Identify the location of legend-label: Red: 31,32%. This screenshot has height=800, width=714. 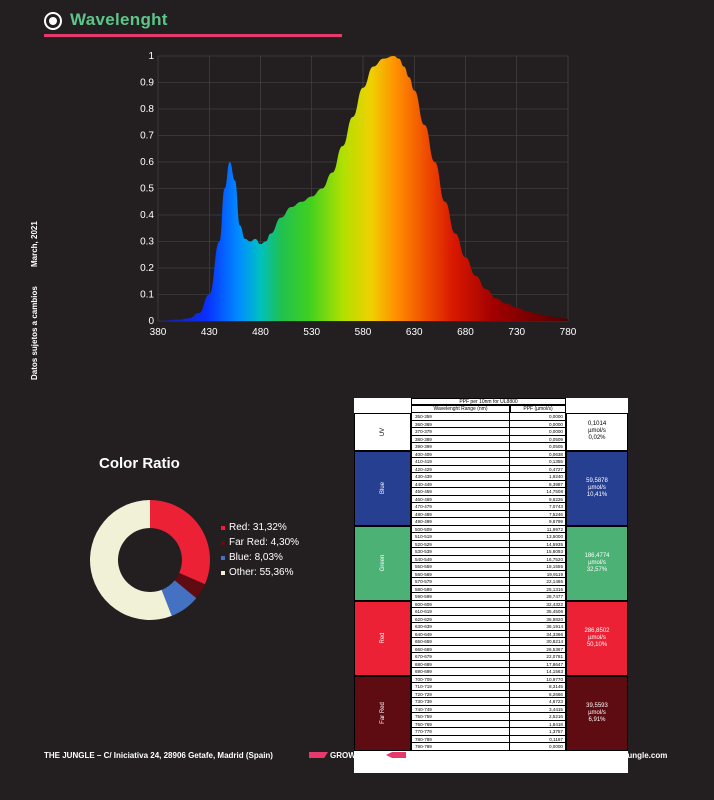
(258, 527).